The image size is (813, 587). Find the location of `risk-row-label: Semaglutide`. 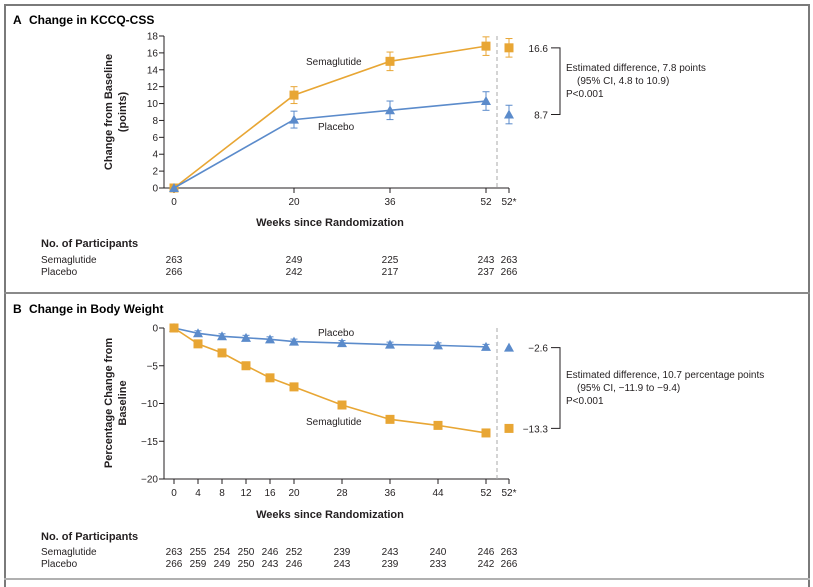

risk-row-label: Semaglutide is located at coordinates (69, 552).